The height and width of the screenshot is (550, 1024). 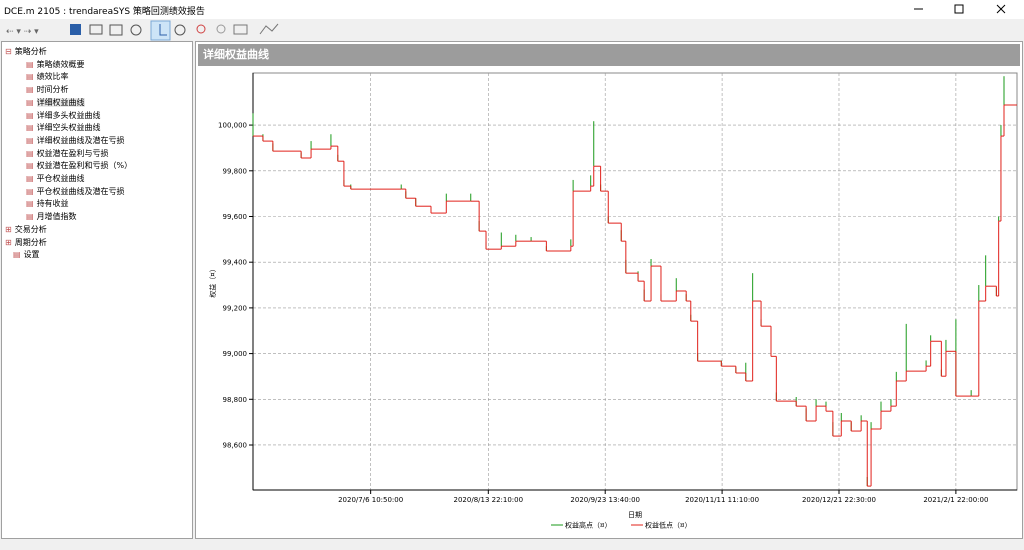 What do you see at coordinates (68, 115) in the screenshot?
I see `tree-label: 详细多头权益曲线` at bounding box center [68, 115].